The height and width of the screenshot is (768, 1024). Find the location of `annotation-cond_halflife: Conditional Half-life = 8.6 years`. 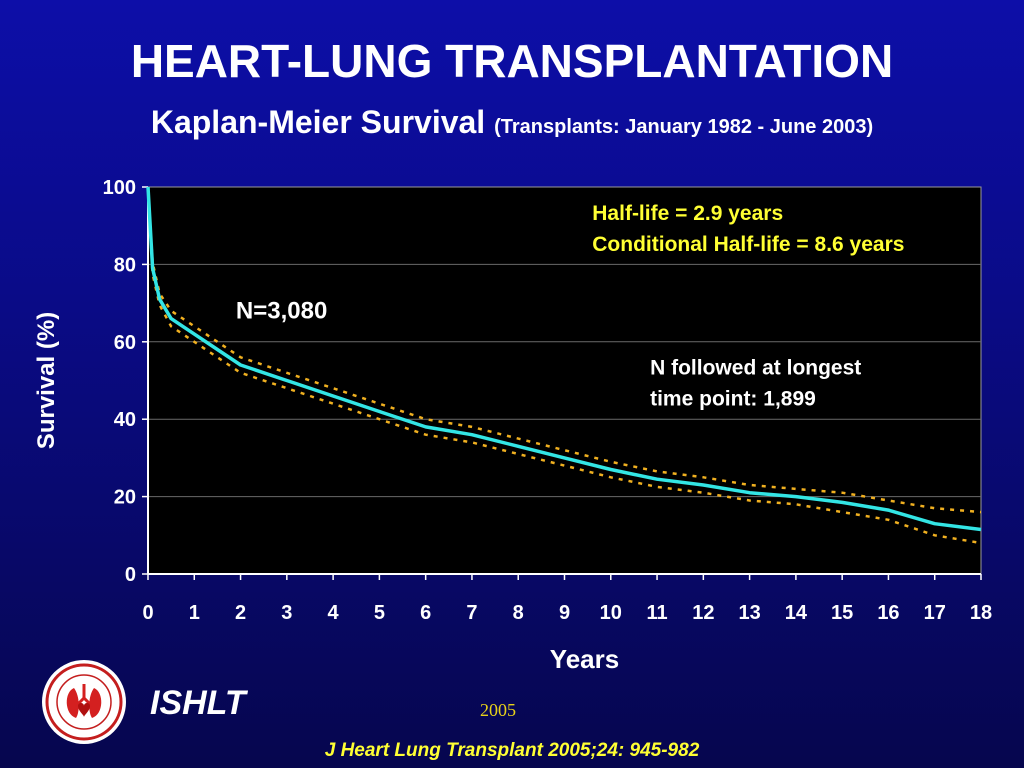

annotation-cond_halflife: Conditional Half-life = 8.6 years is located at coordinates (748, 244).